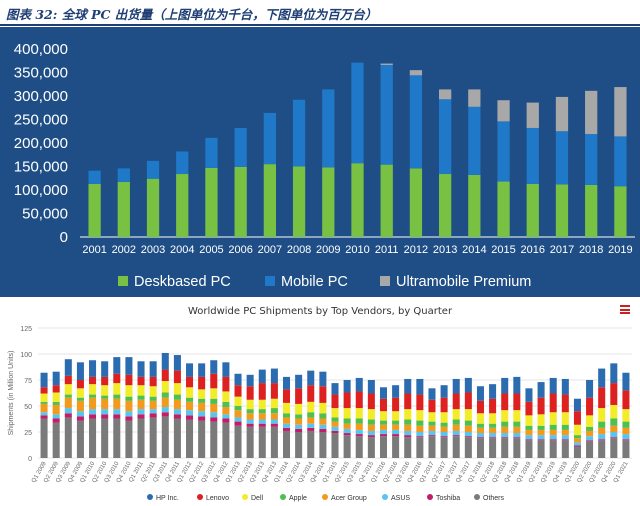  What do you see at coordinates (602, 437) in the screenshot?
I see `bar-asus-q3-2020` at bounding box center [602, 437].